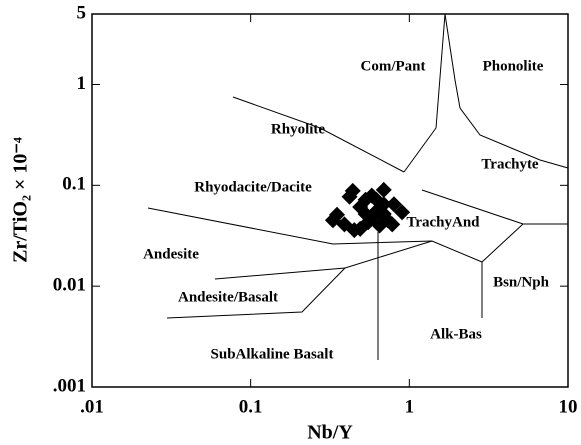 This screenshot has height=445, width=581. Describe the element at coordinates (298, 129) in the screenshot. I see `field-label: Rhyolite` at that location.